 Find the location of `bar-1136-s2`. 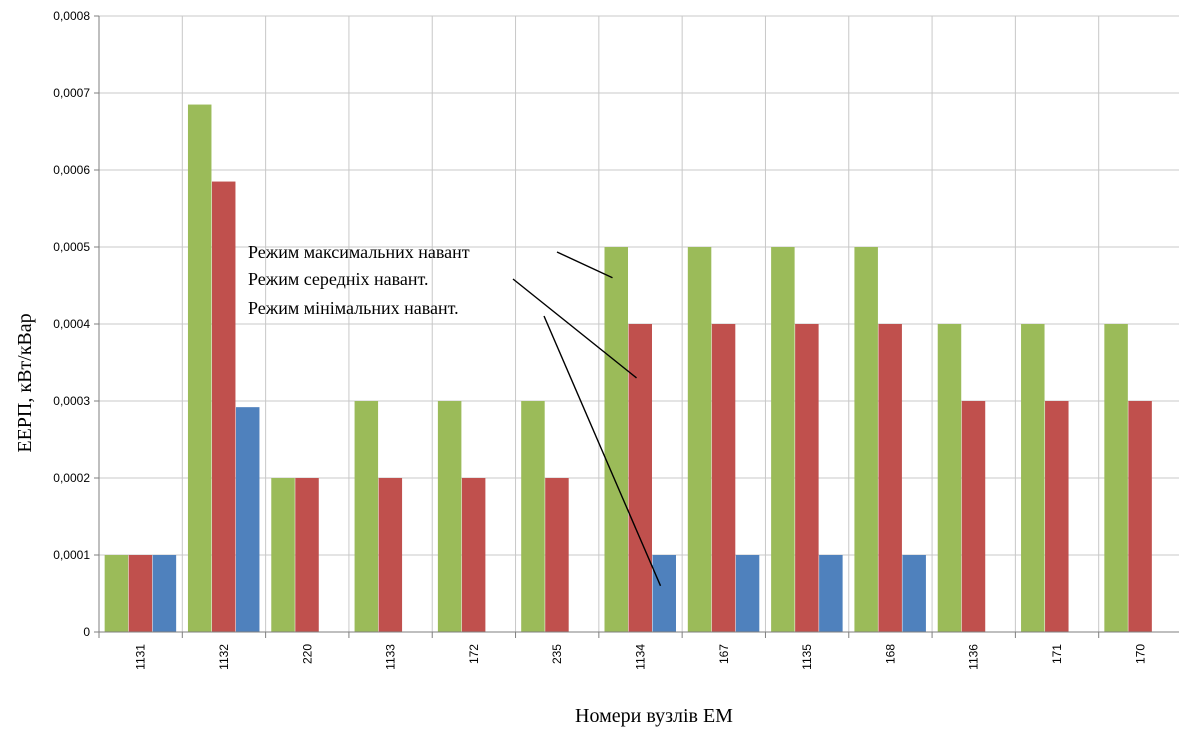

bar-1136-s2 is located at coordinates (973, 516).